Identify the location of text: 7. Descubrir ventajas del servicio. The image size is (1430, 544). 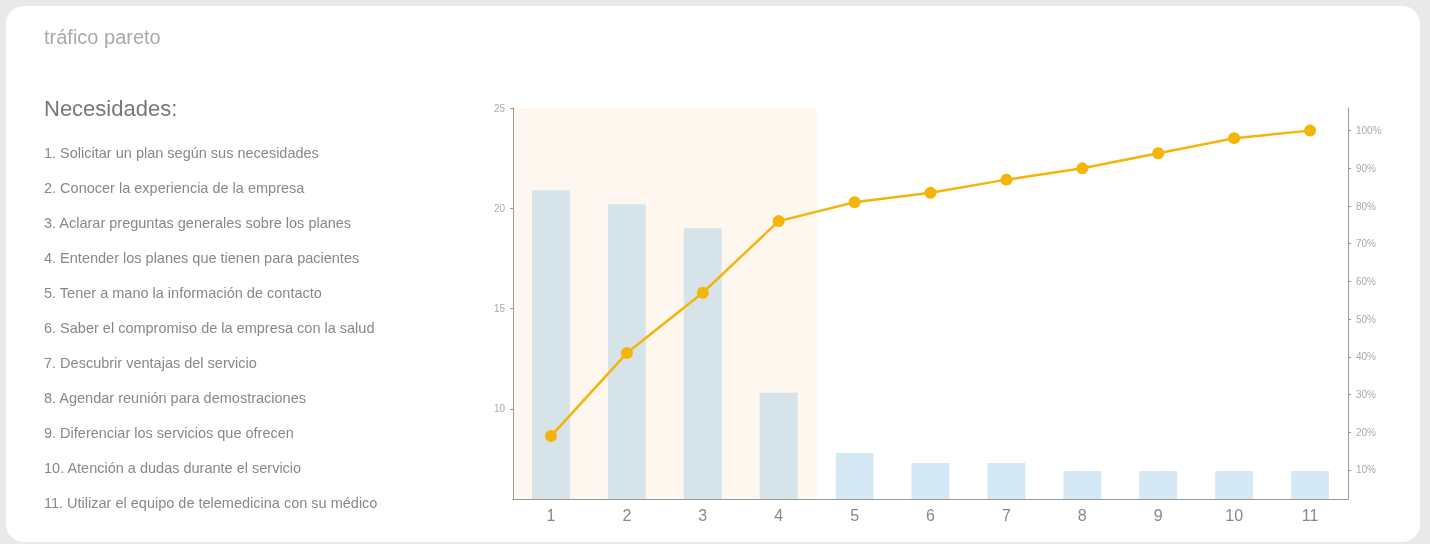
(151, 363).